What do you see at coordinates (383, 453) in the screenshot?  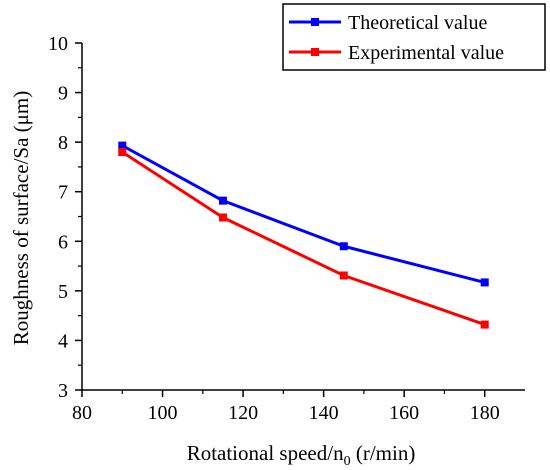 I see `x-axis-title-unit: (r/min)` at bounding box center [383, 453].